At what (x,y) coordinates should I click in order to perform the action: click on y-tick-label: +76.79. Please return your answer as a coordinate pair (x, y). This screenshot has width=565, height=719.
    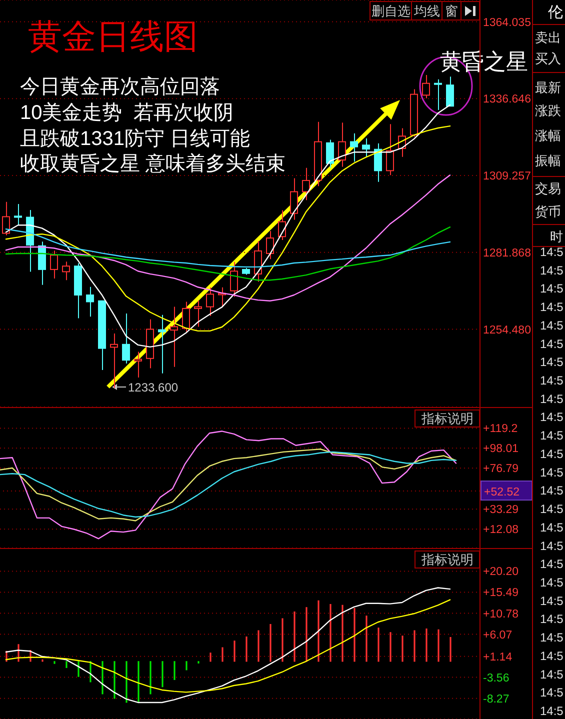
    Looking at the image, I should click on (500, 469).